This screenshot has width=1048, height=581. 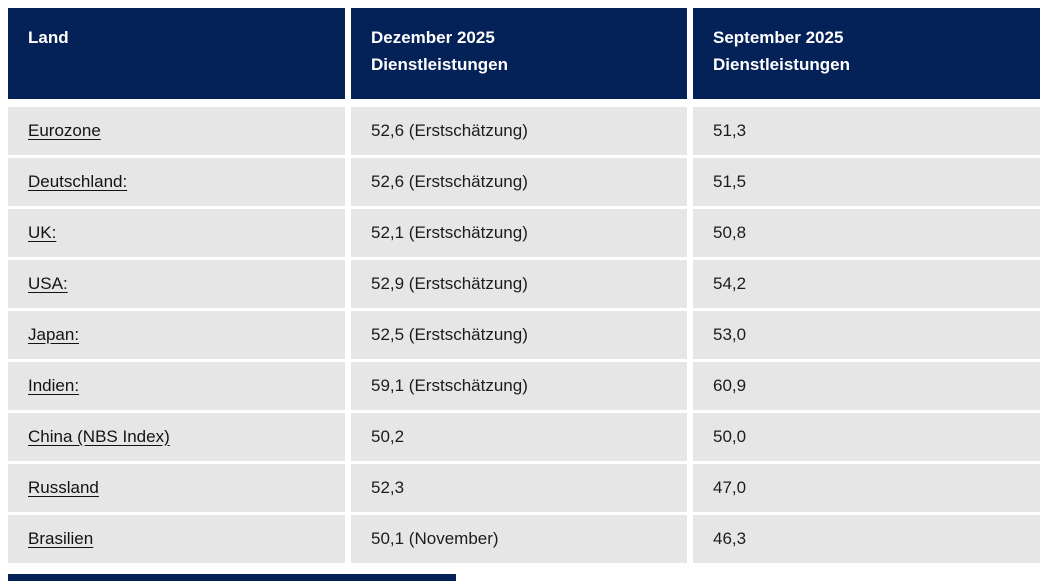 I want to click on september-value-cell: 46,3, so click(x=866, y=539).